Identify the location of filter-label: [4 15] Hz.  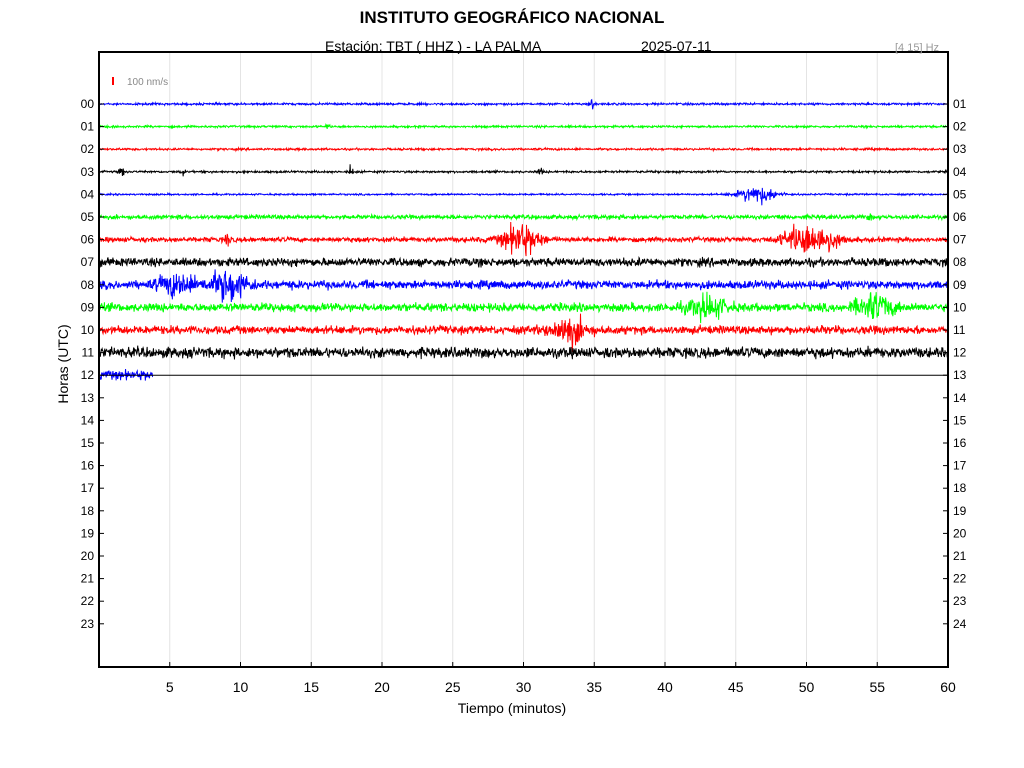
(917, 48).